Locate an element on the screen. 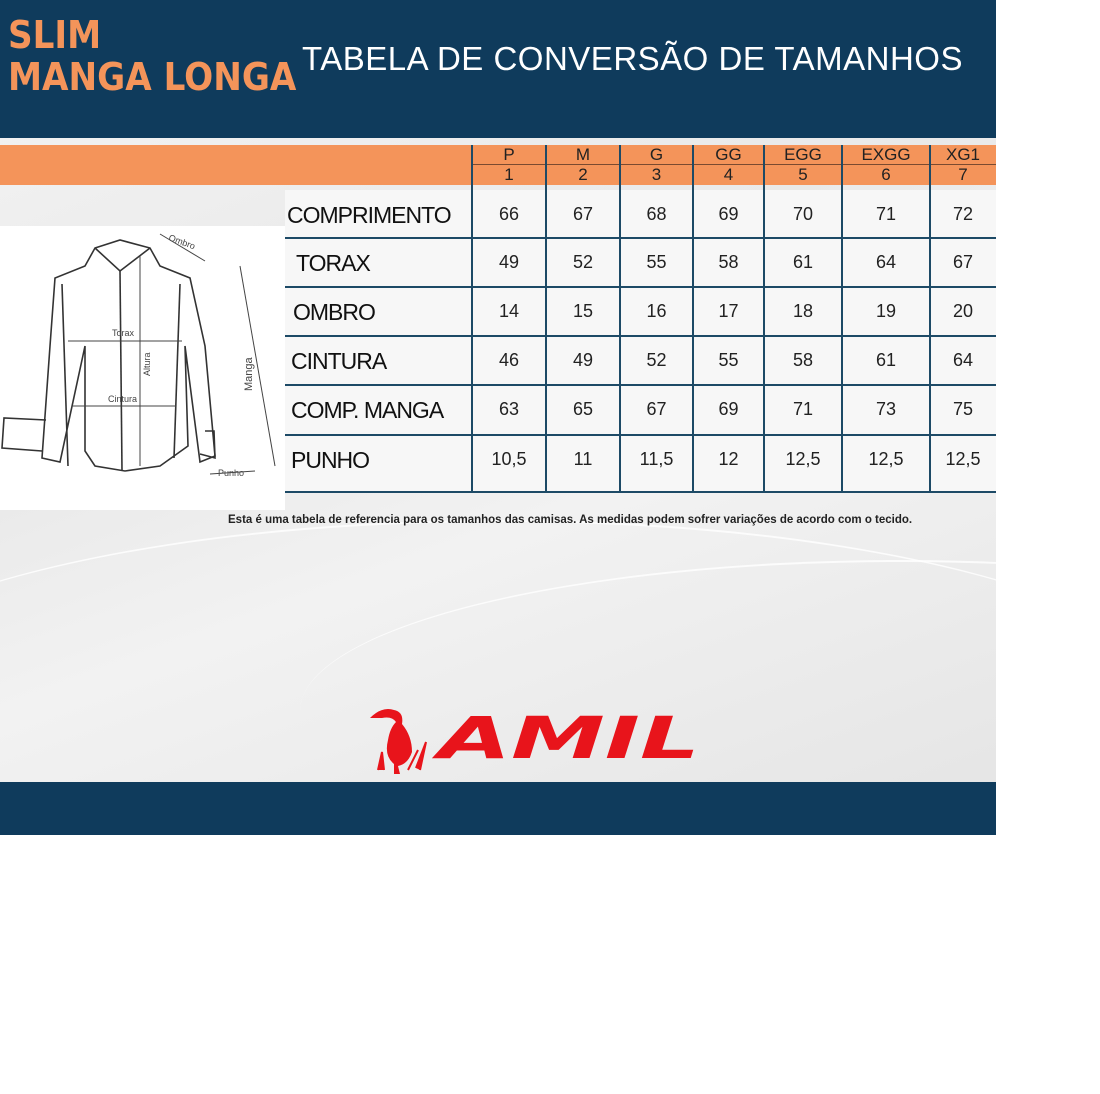 This screenshot has height=1094, width=1100. size-number: 4 is located at coordinates (728, 174).